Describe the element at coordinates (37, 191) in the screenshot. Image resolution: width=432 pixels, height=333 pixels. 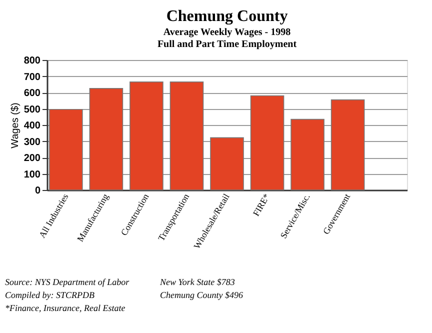
I see `y-tick-label: 0` at that location.